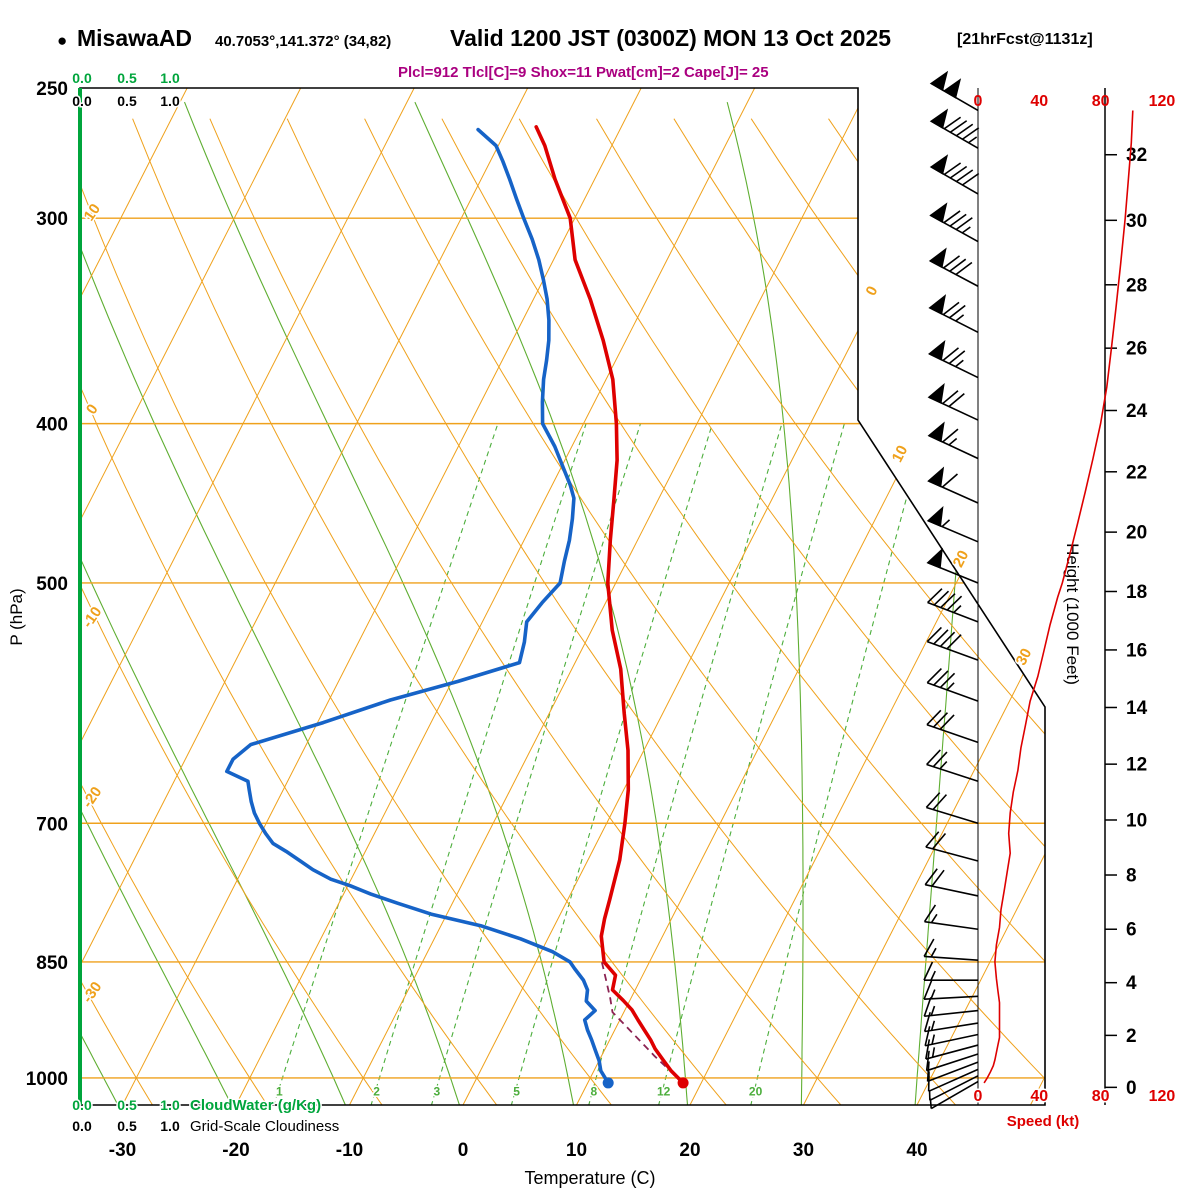 This screenshot has width=1200, height=1200. Describe the element at coordinates (1136, 285) in the screenshot. I see `svg-text: 28` at that location.